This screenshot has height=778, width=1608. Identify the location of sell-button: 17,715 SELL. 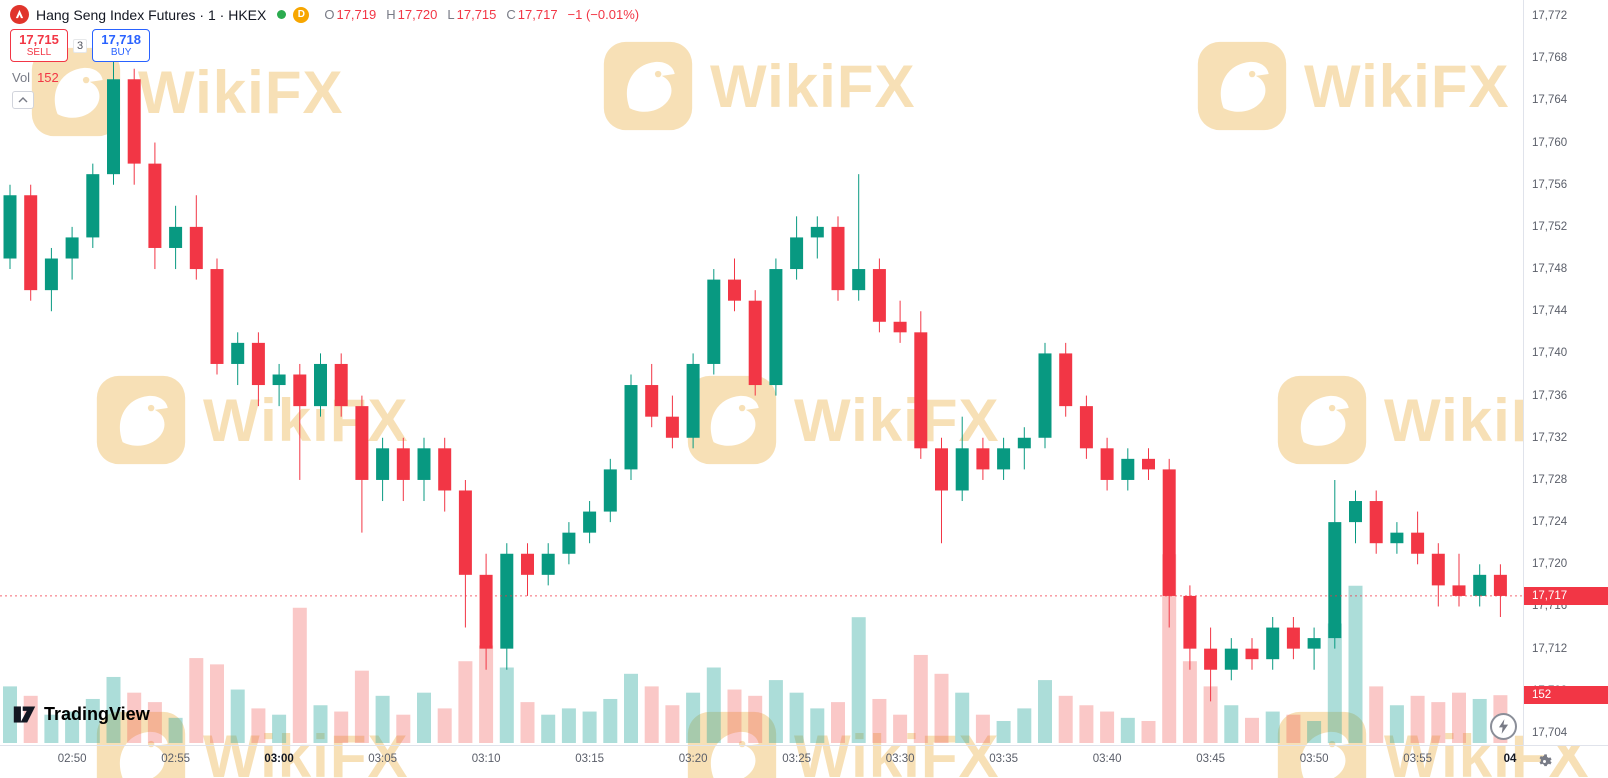
(39, 45).